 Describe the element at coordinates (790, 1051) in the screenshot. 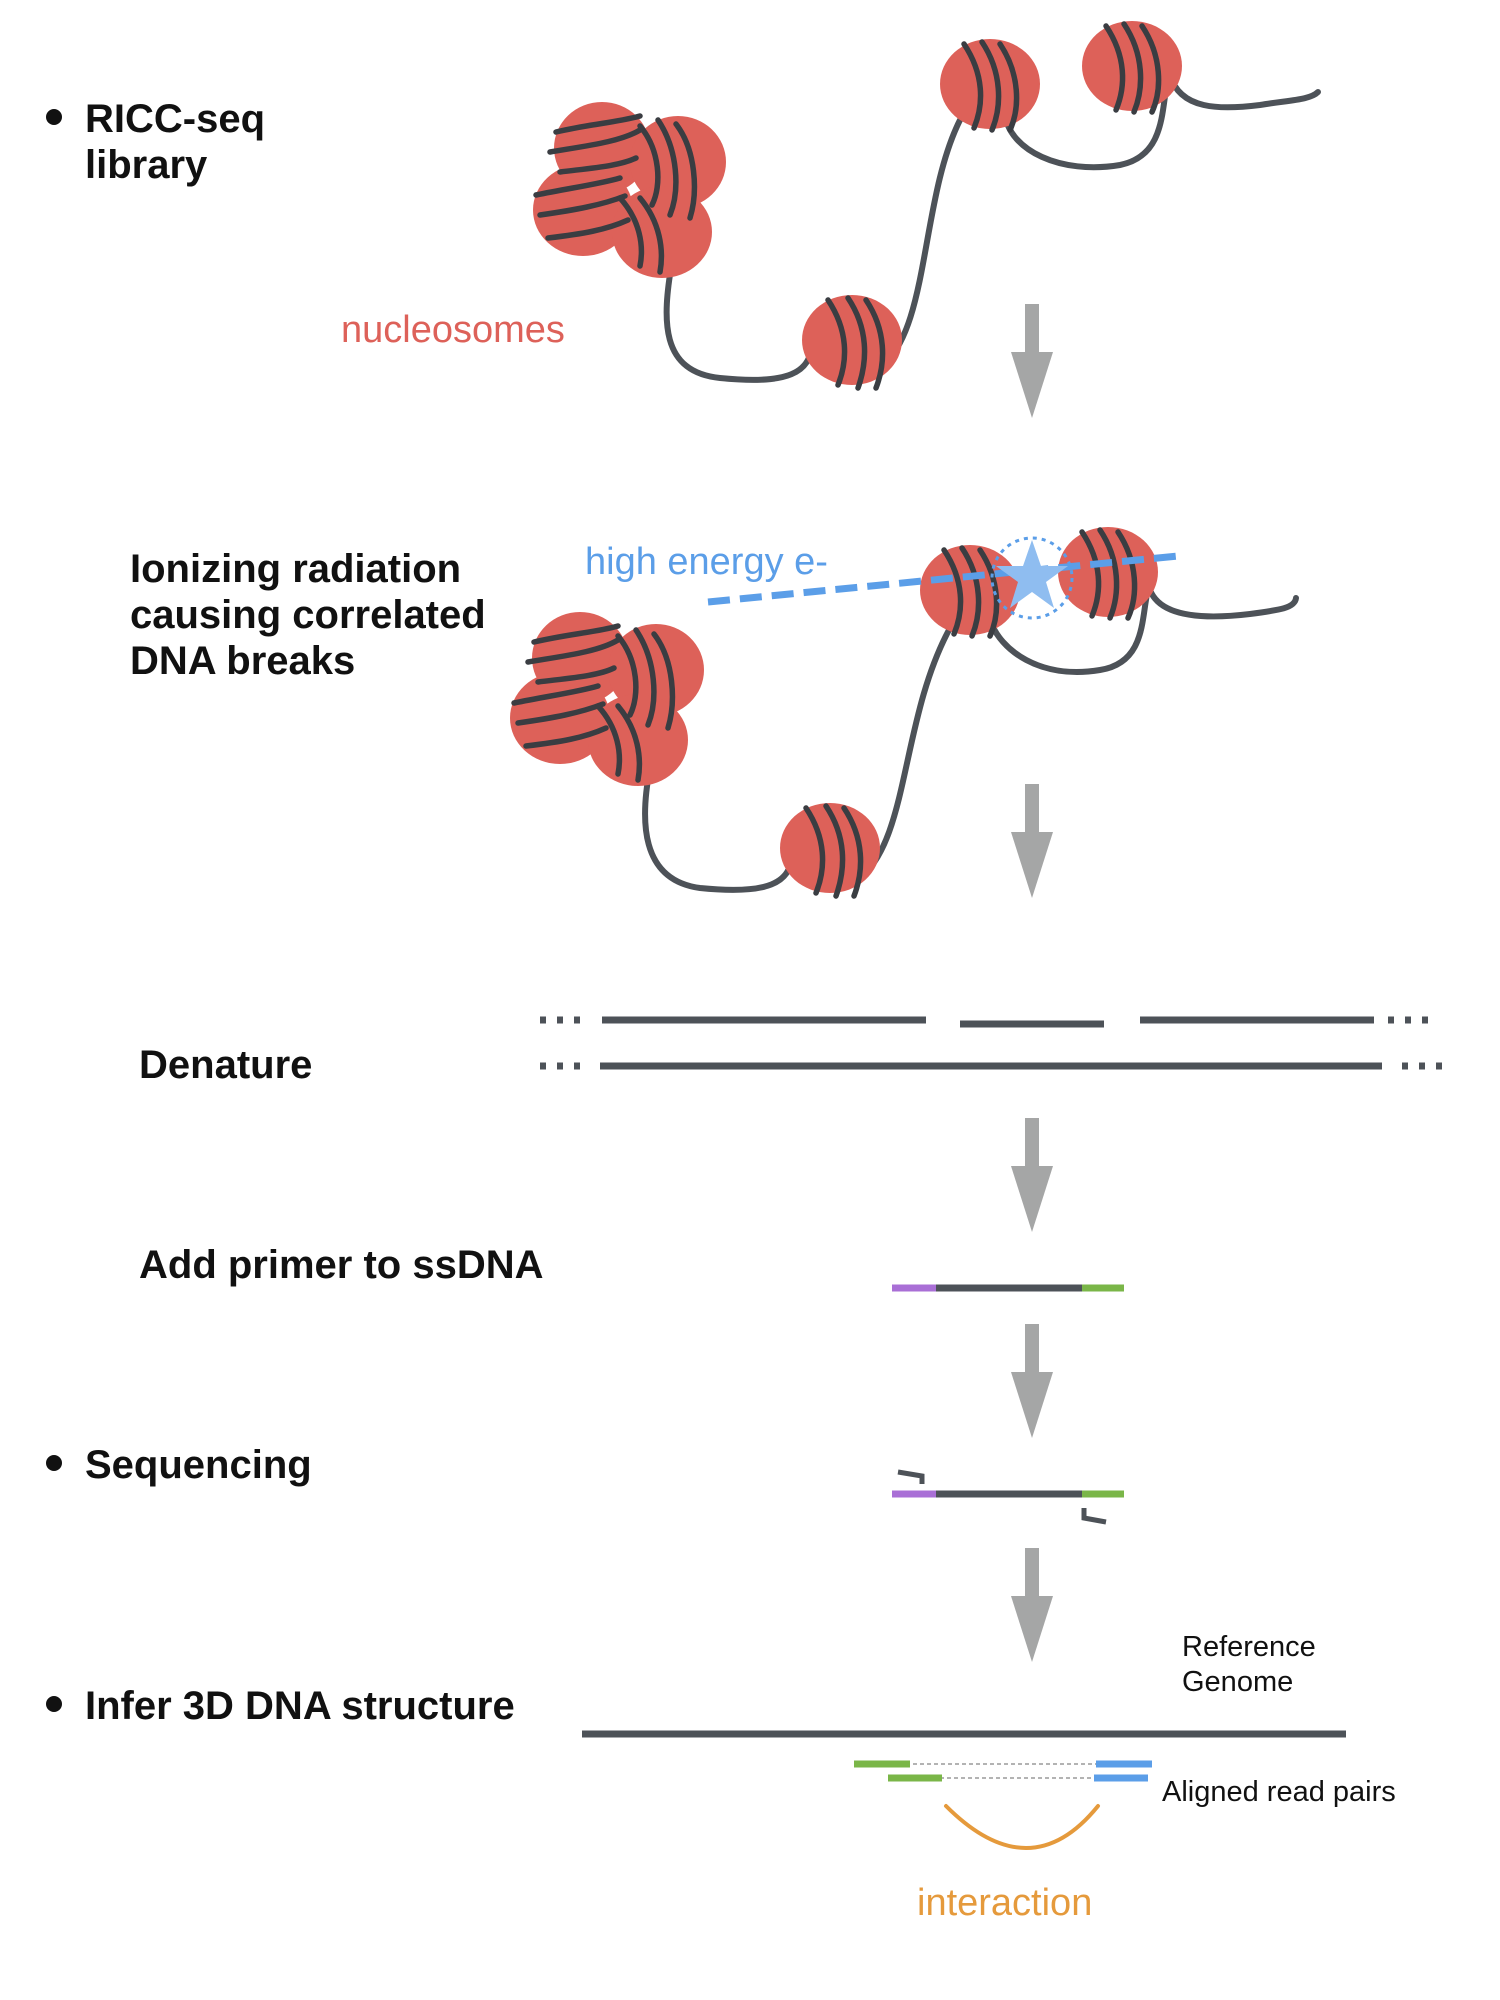

I see `step-denature: Denature` at that location.